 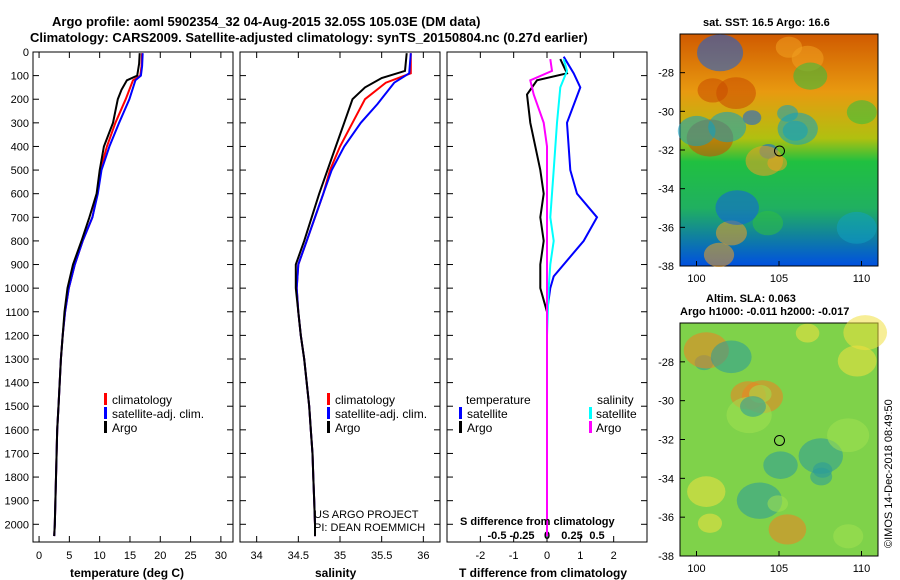 I want to click on difference-xlabel-top: S difference from climatology, so click(x=538, y=522).